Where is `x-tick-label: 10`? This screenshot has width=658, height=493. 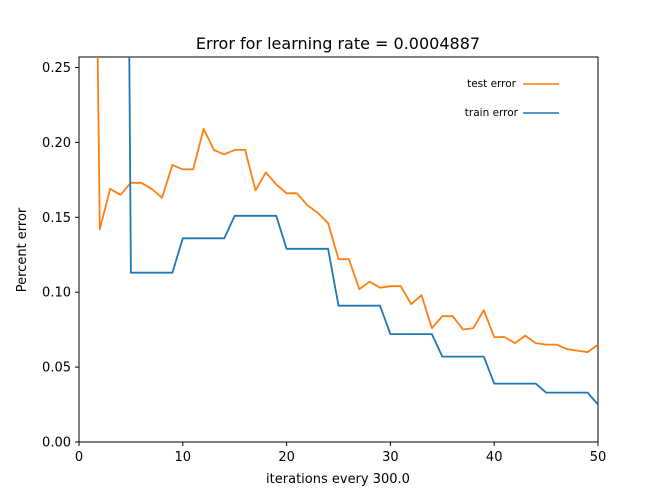
x-tick-label: 10 is located at coordinates (183, 457).